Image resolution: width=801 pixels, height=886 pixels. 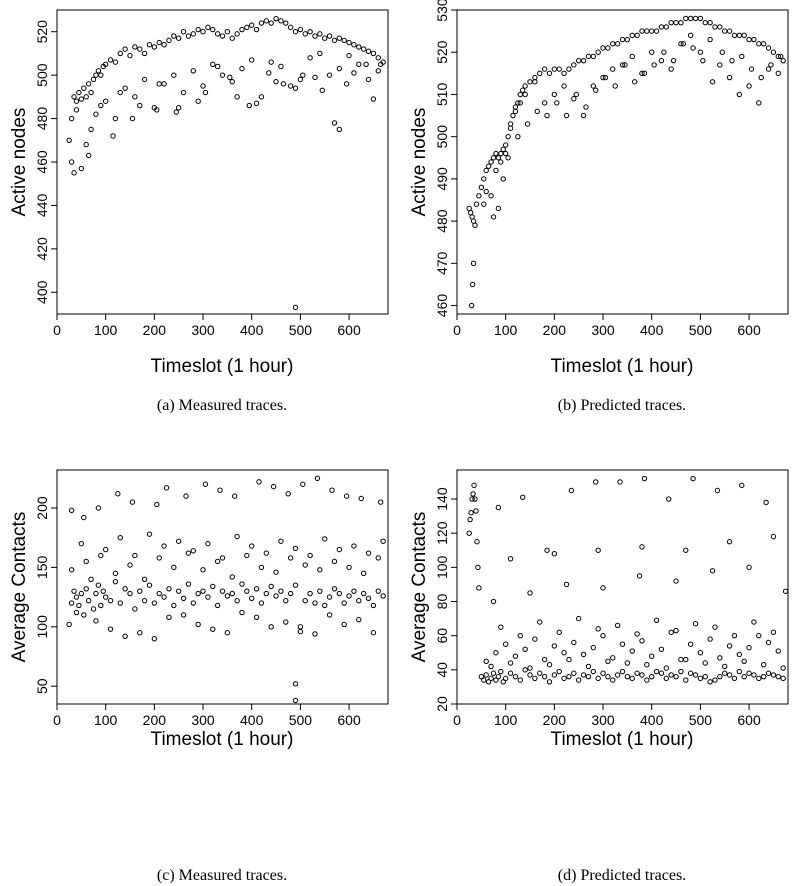 I want to click on x-tick-label: 300, so click(x=603, y=720).